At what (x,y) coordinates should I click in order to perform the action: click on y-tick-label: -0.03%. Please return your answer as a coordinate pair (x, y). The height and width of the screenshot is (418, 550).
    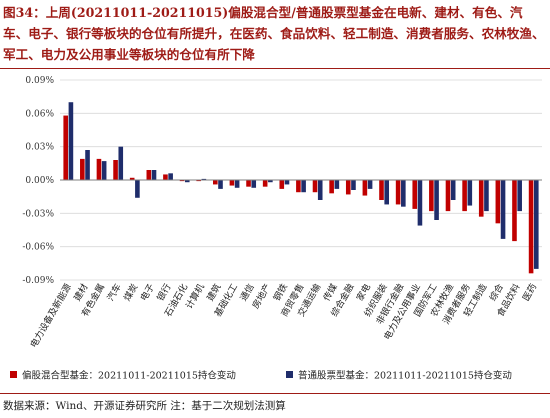
    Looking at the image, I should click on (38, 214).